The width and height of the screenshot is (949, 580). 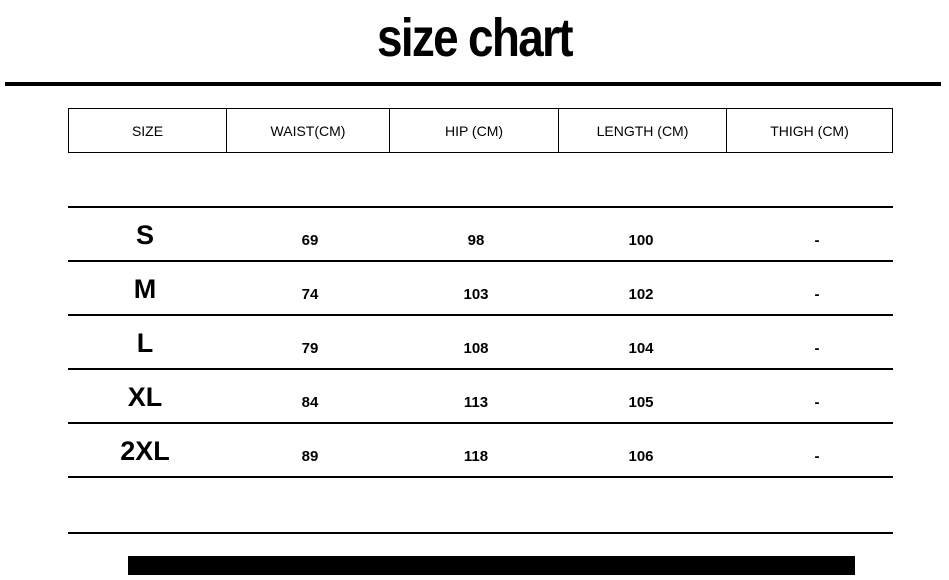 What do you see at coordinates (641, 456) in the screenshot?
I see `cell-length: 106` at bounding box center [641, 456].